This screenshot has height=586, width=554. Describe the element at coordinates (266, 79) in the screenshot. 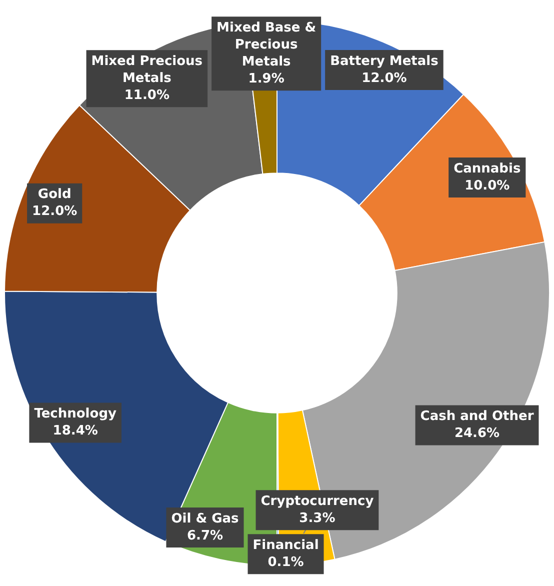

I see `data-label: 1.9%` at that location.